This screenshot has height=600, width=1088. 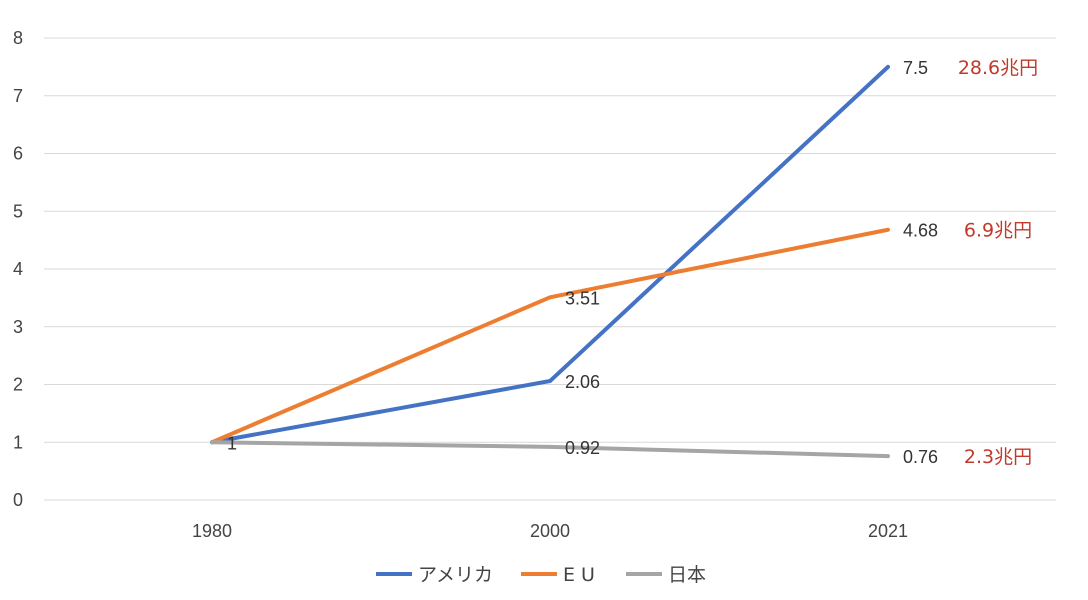 What do you see at coordinates (18, 154) in the screenshot?
I see `y-tick-label: 6` at bounding box center [18, 154].